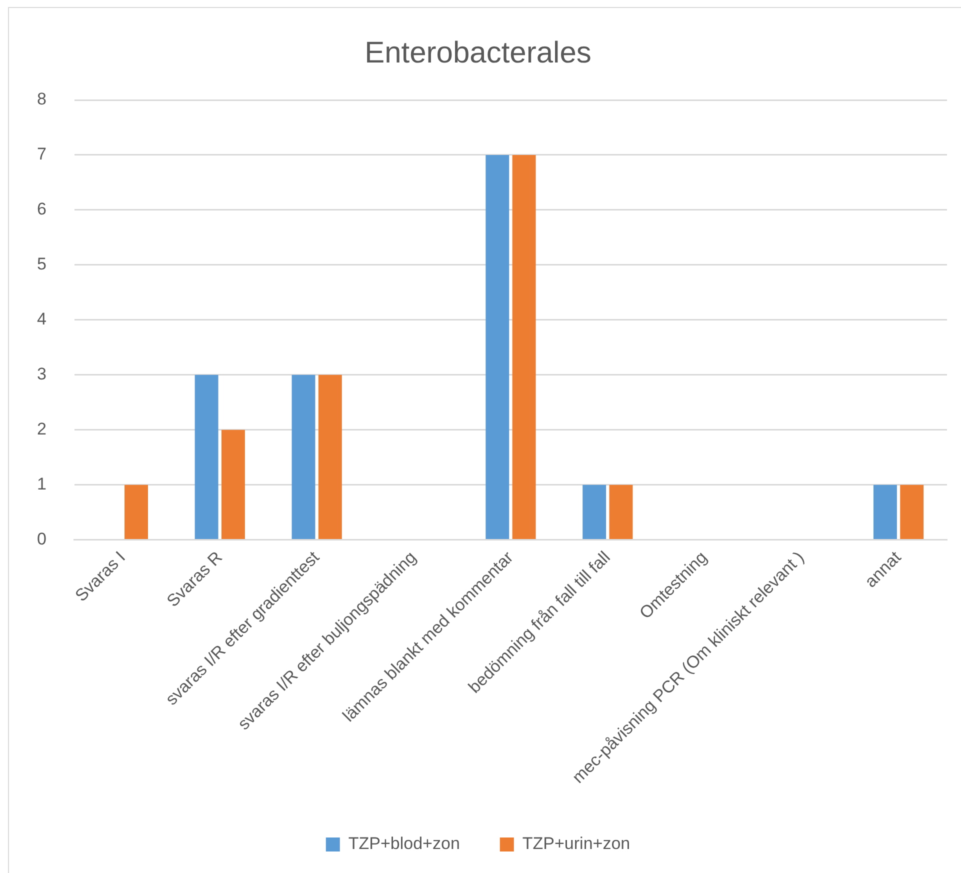 This screenshot has width=961, height=873. What do you see at coordinates (41, 209) in the screenshot?
I see `y-tick-label: 6` at bounding box center [41, 209].